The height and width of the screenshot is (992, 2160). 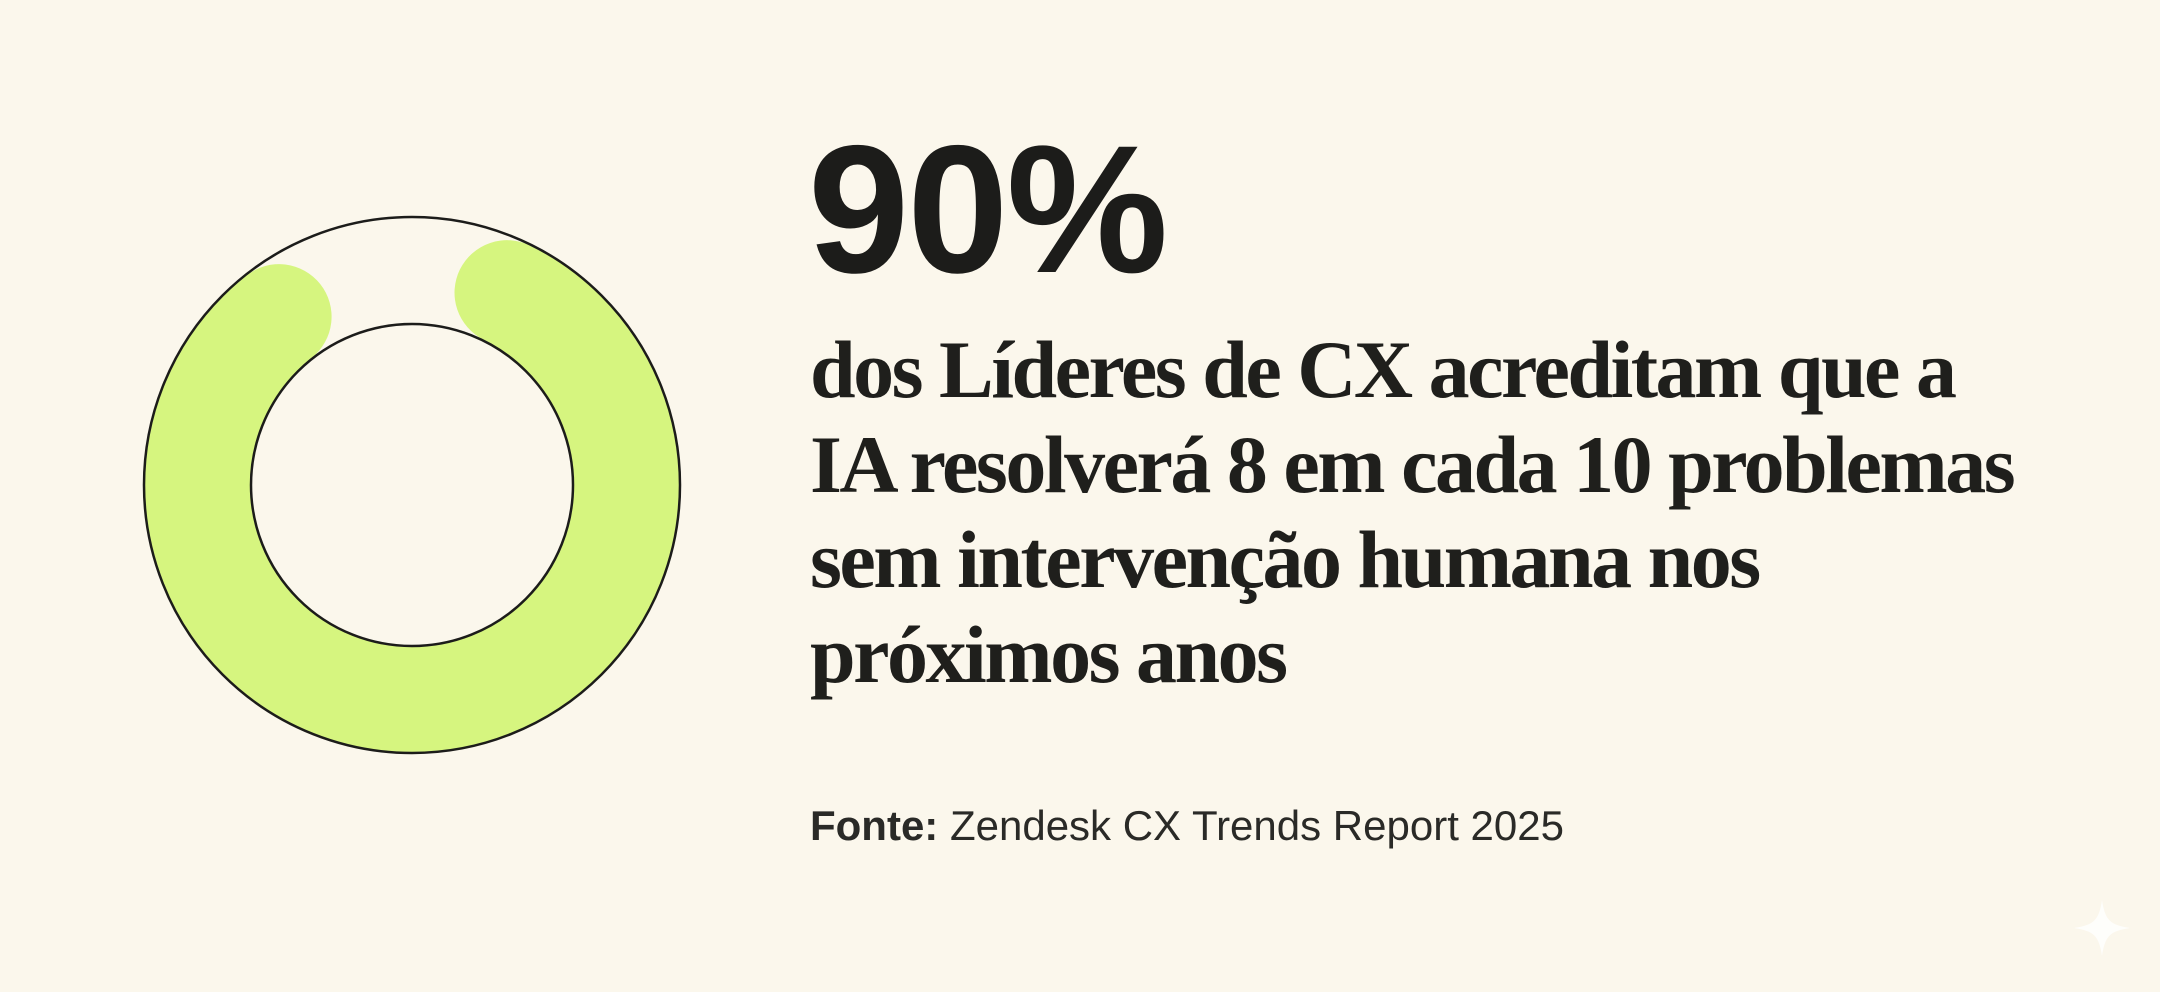 I want to click on donut-outer-outline, so click(x=412, y=485).